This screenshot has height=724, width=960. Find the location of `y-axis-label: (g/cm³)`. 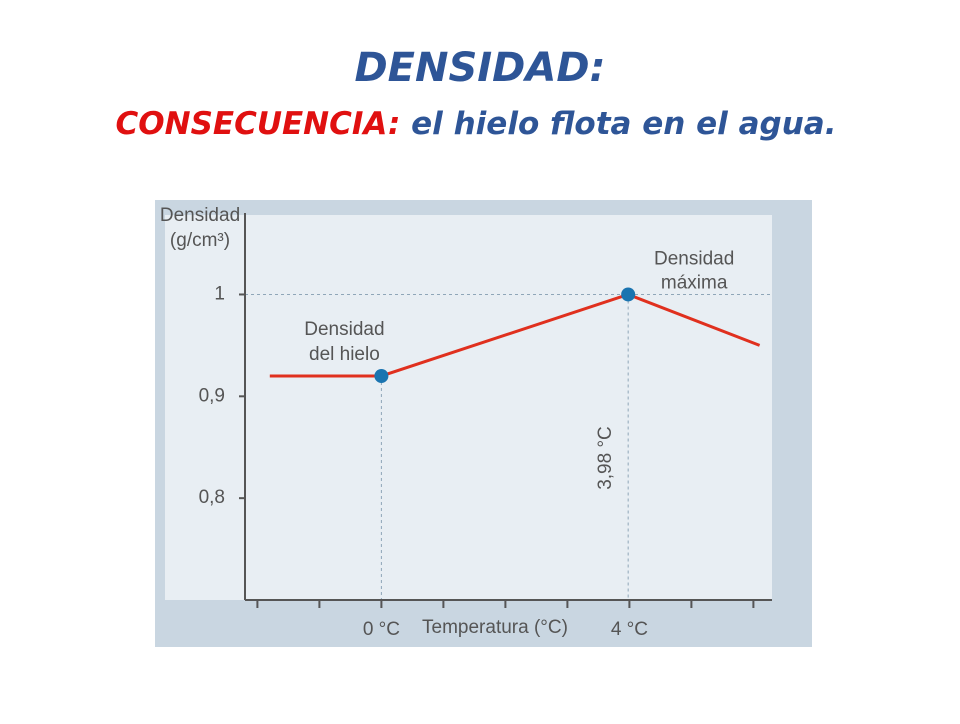

y-axis-label: (g/cm³) is located at coordinates (200, 240).